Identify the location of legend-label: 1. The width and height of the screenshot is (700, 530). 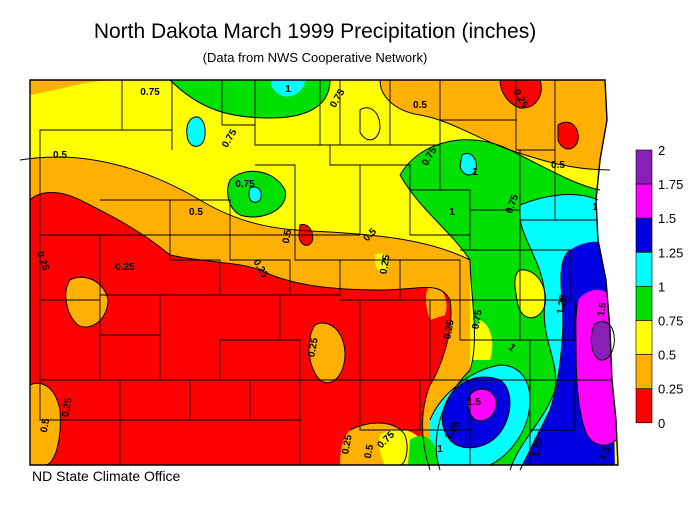
(661, 286).